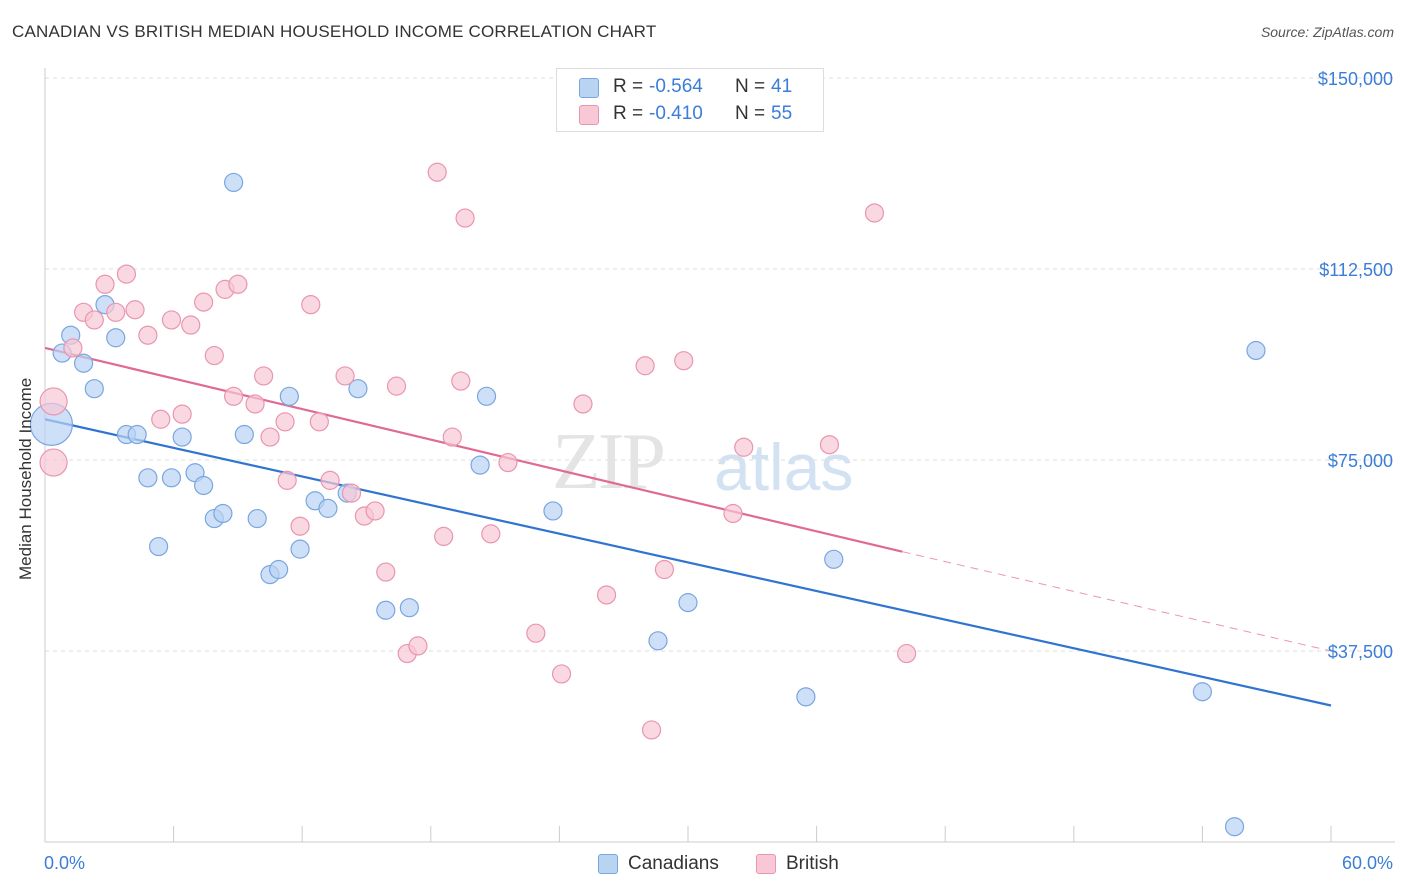  Describe the element at coordinates (64, 863) in the screenshot. I see `x-tick-label-min: 0.0%` at that location.